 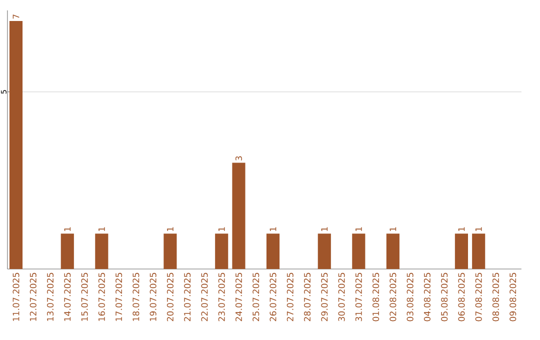 What do you see at coordinates (204, 297) in the screenshot?
I see `x-tick-label: 22.07.2025` at bounding box center [204, 297].